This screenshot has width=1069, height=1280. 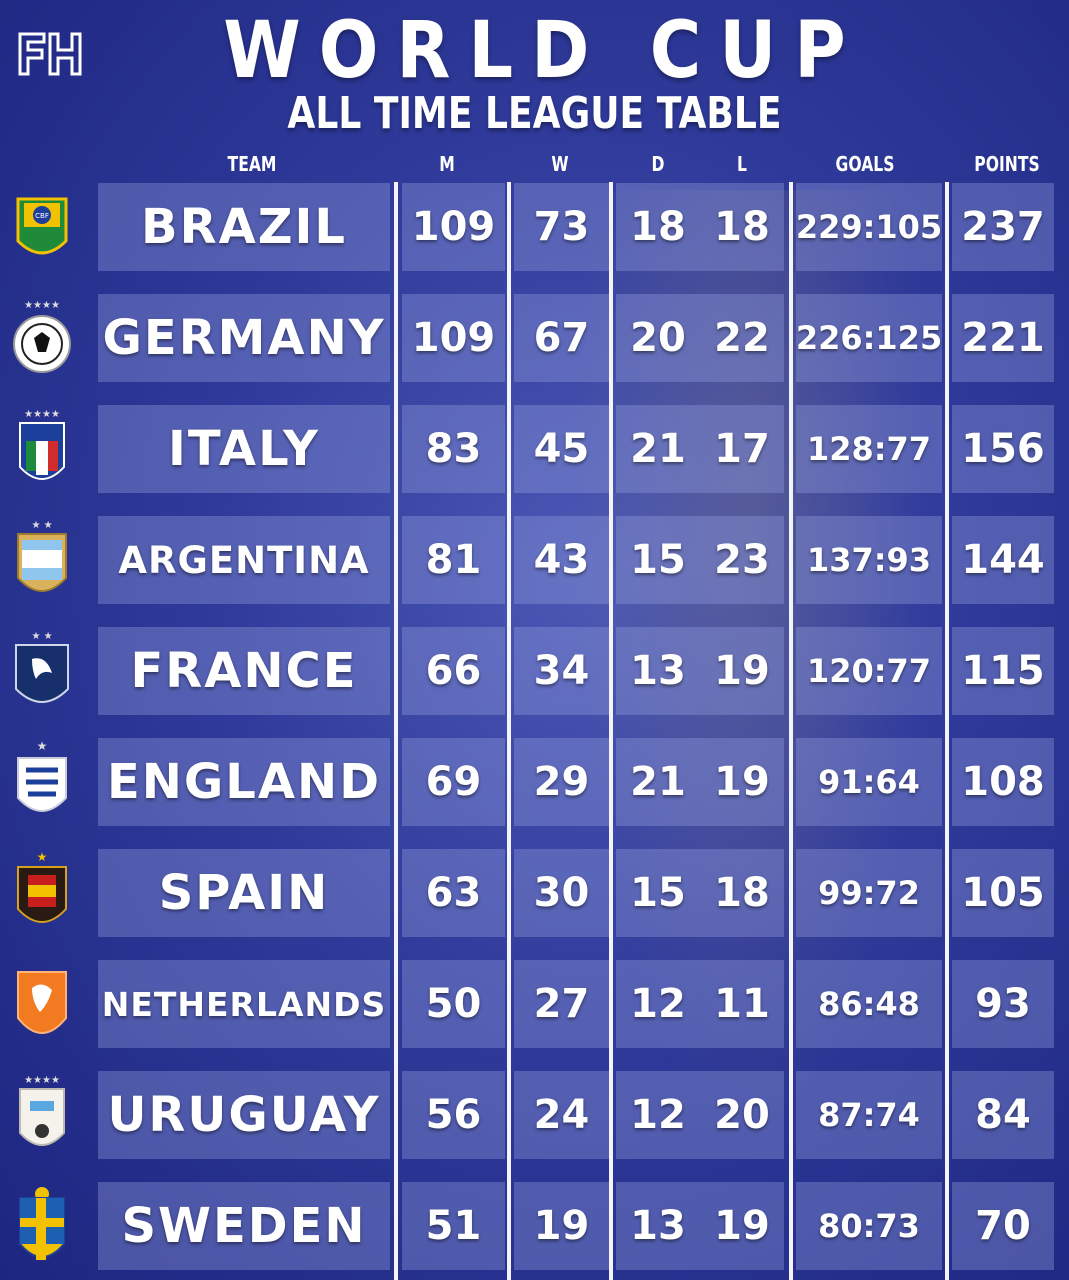 I want to click on wins-cell: 43, so click(x=561, y=560).